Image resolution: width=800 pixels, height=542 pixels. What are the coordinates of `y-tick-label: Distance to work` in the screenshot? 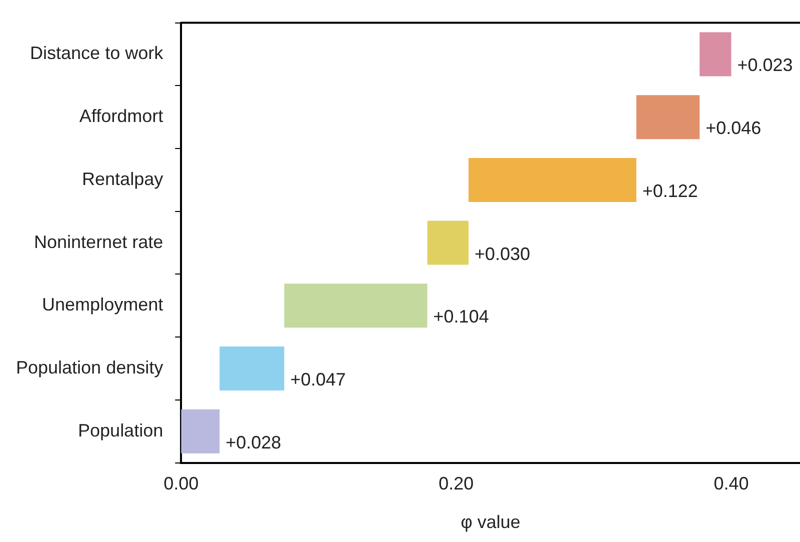 It's located at (97, 53).